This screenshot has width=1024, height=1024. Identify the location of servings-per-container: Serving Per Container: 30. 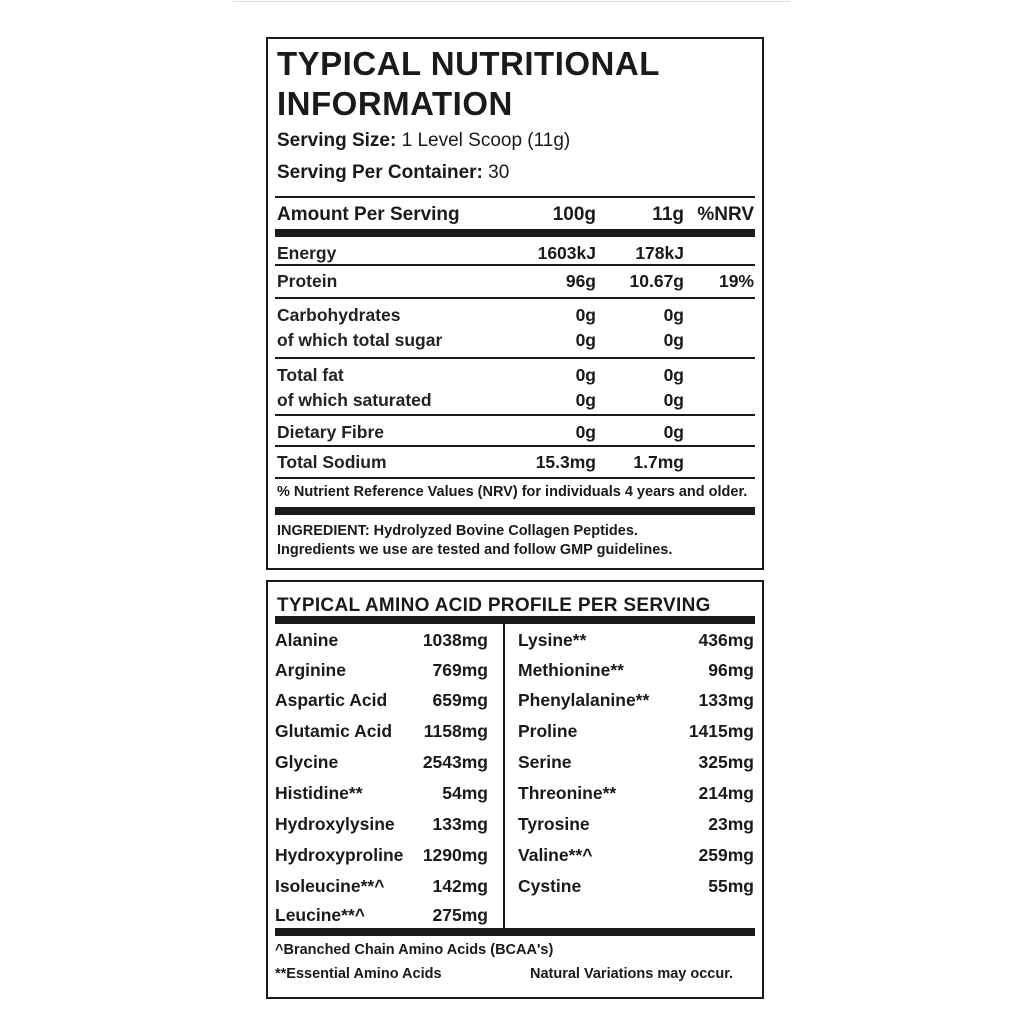
(393, 172).